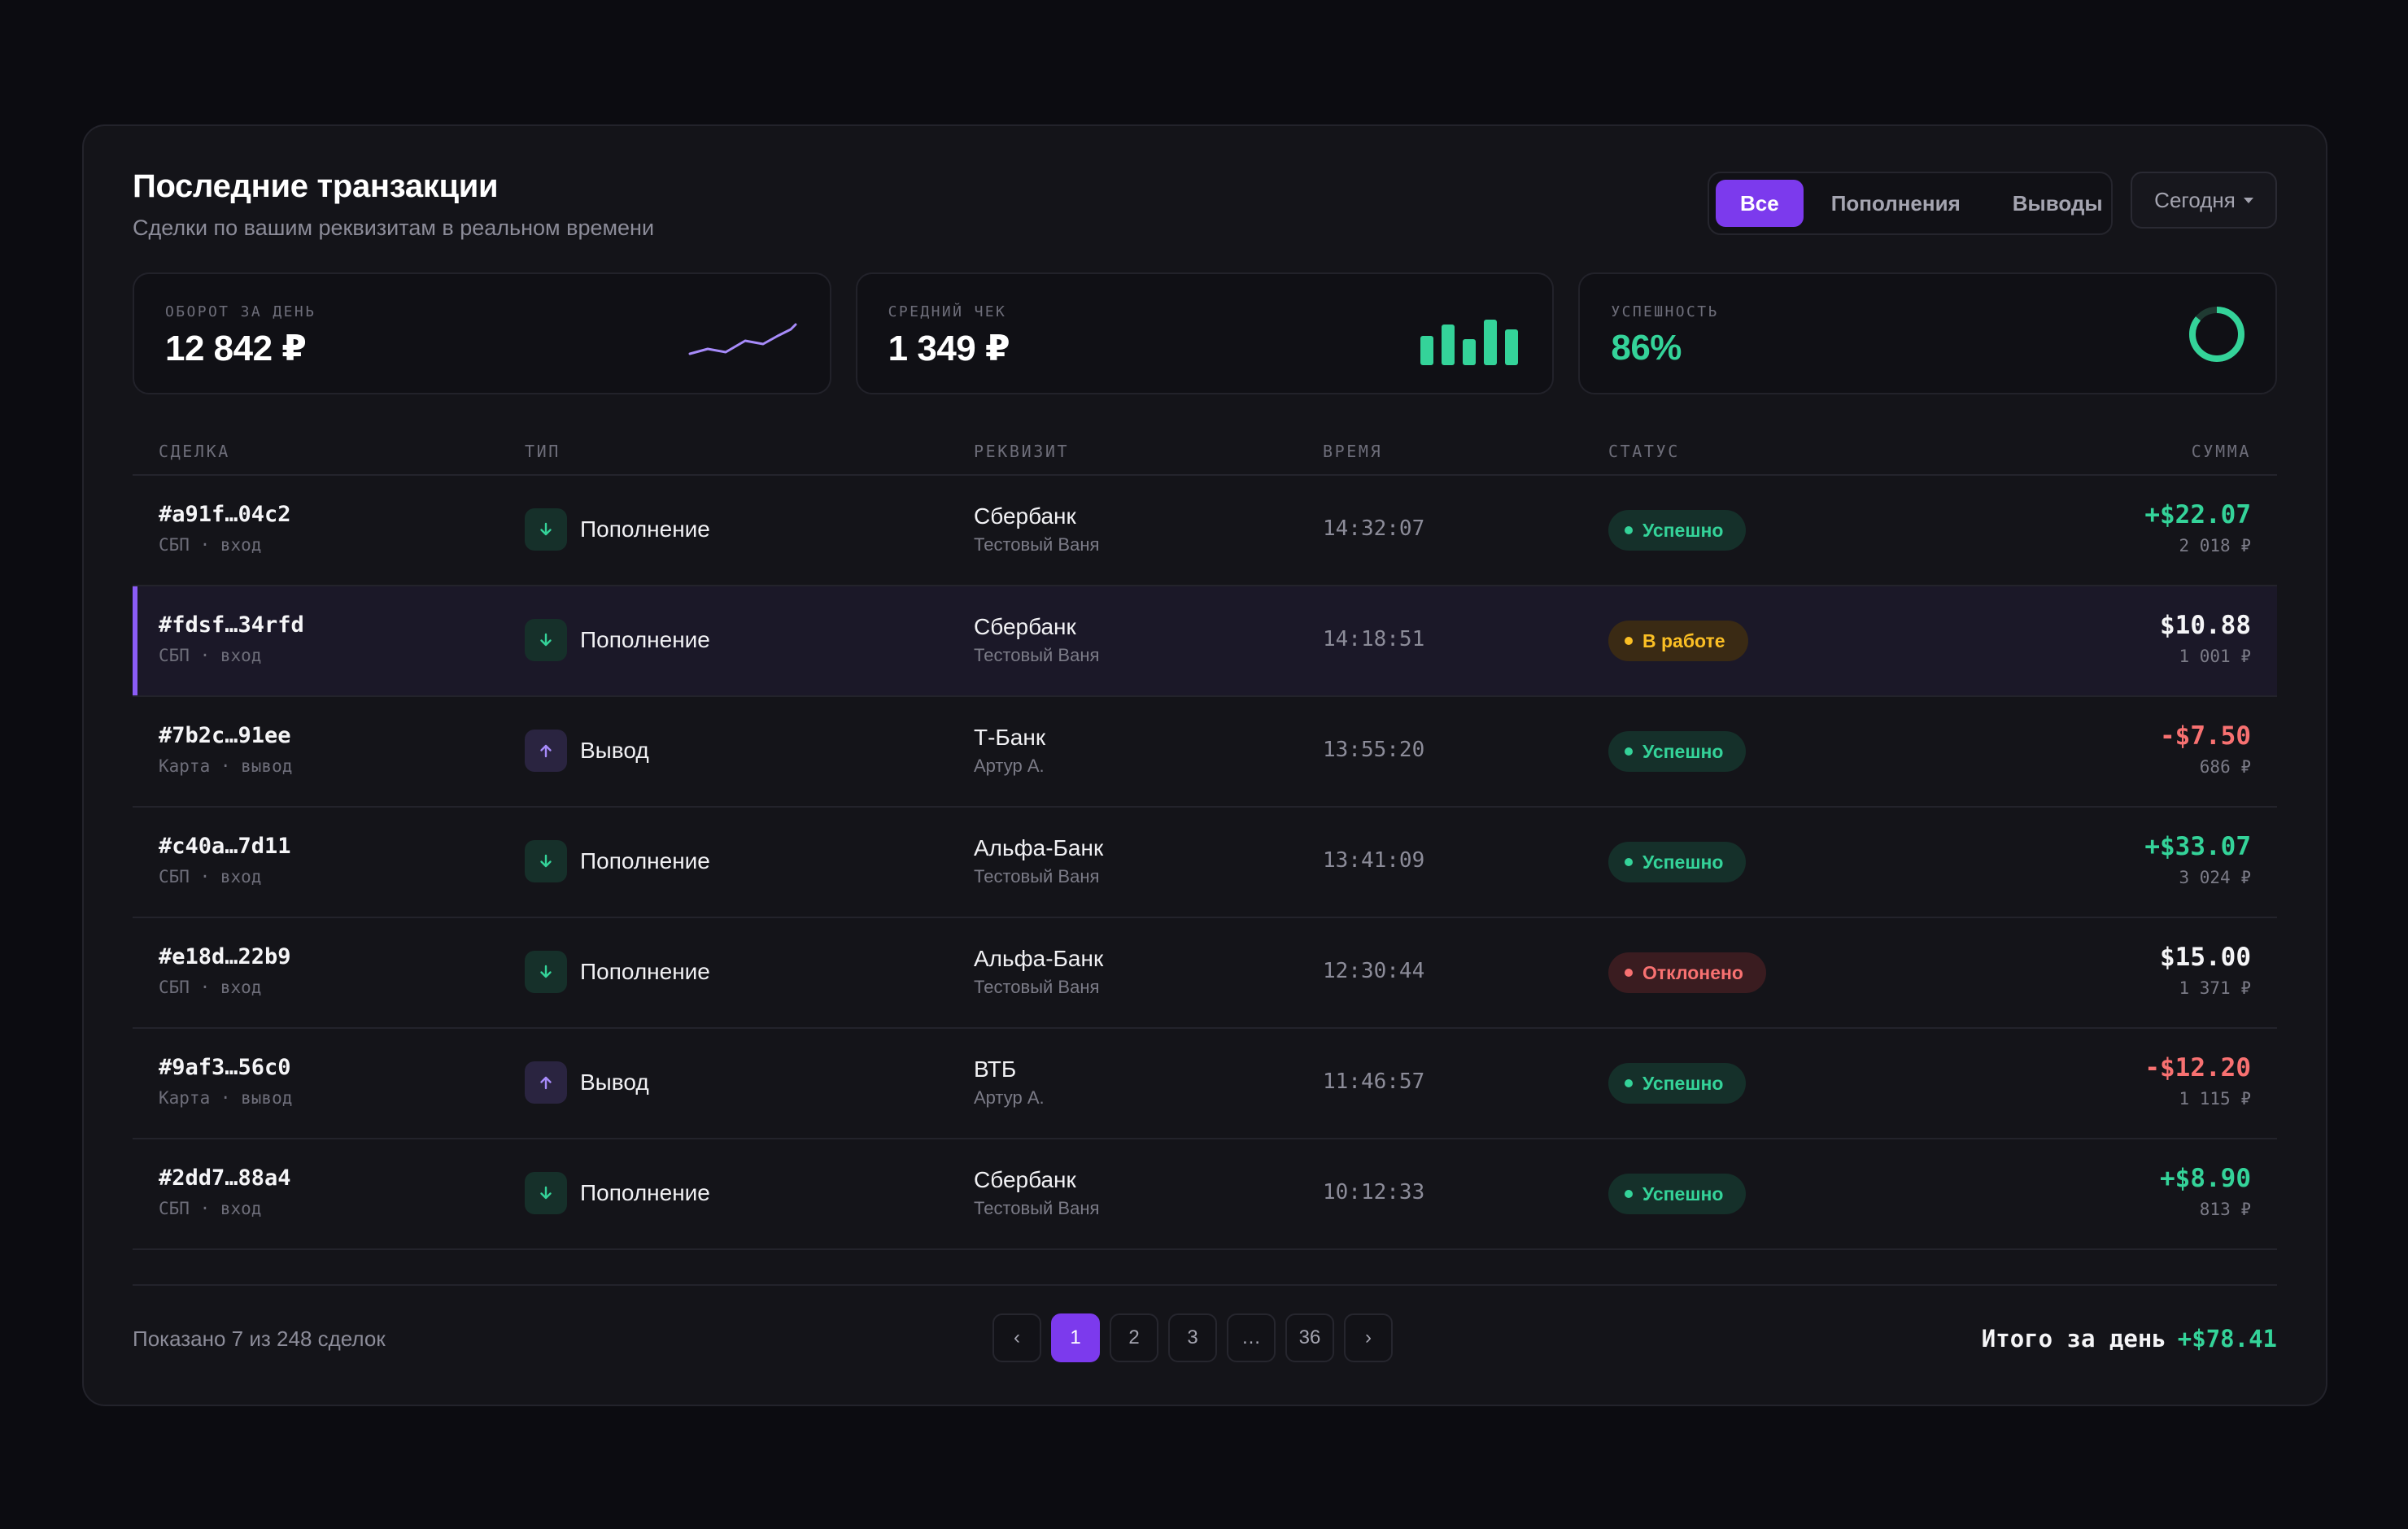 This screenshot has height=1529, width=2408. I want to click on deal-cell: #e18d…22b9 СБП · вход, so click(225, 970).